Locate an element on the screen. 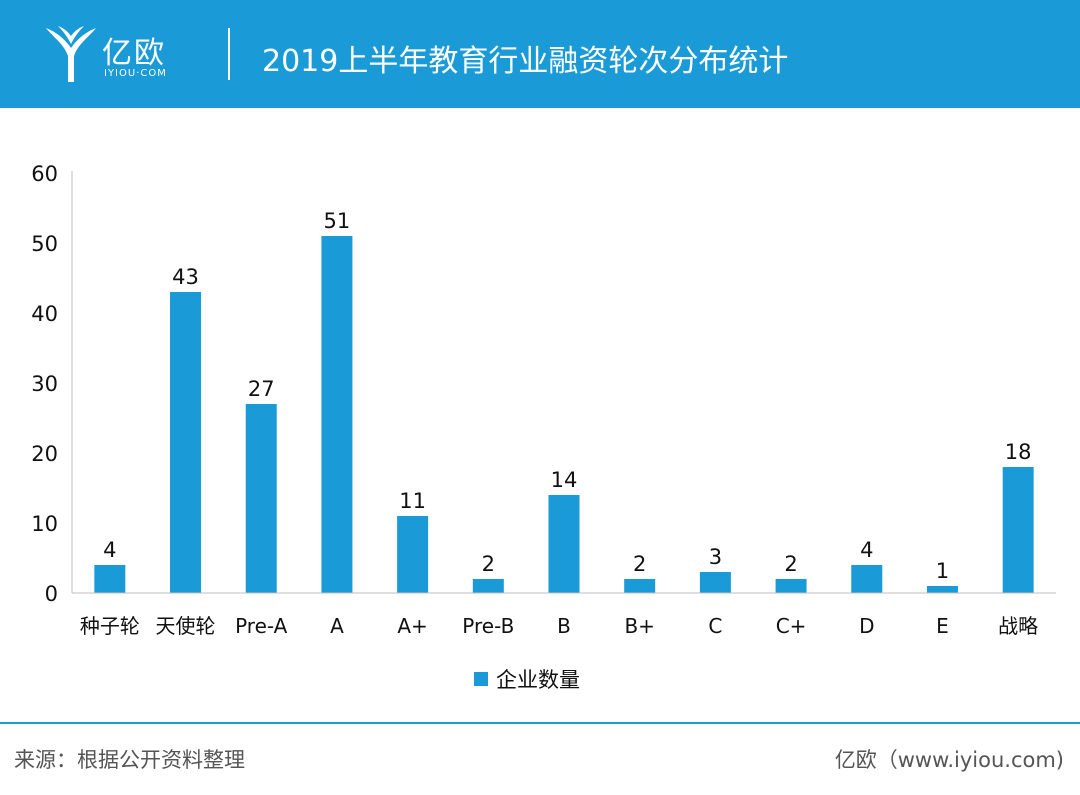  footer-divider is located at coordinates (540, 723).